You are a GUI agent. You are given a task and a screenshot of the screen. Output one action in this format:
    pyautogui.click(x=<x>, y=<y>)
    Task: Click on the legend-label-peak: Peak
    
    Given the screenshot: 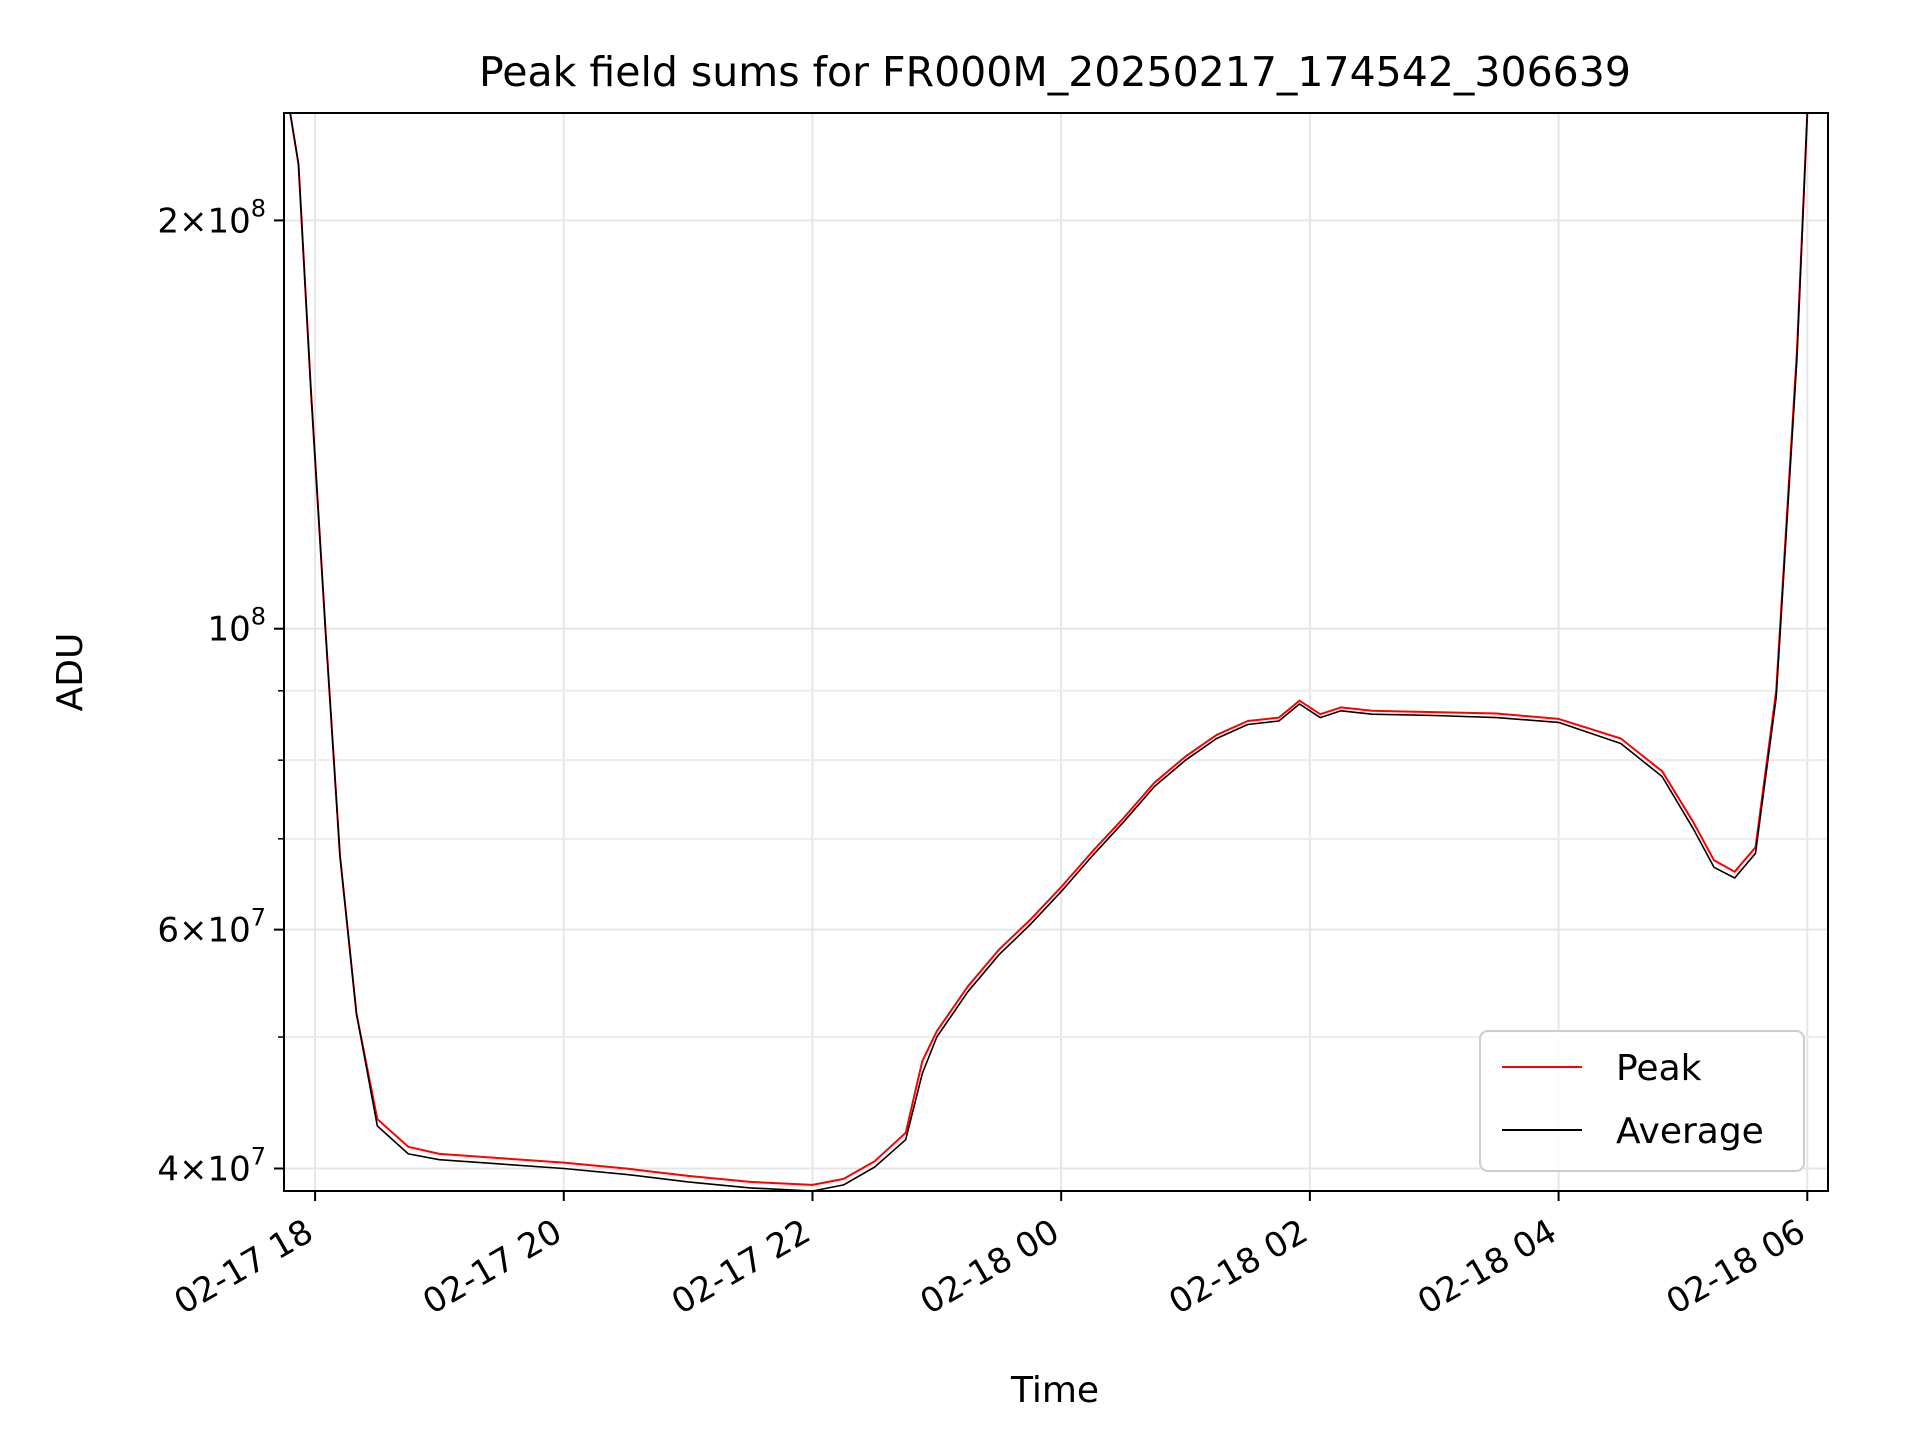 What is the action you would take?
    pyautogui.click(x=1659, y=1068)
    